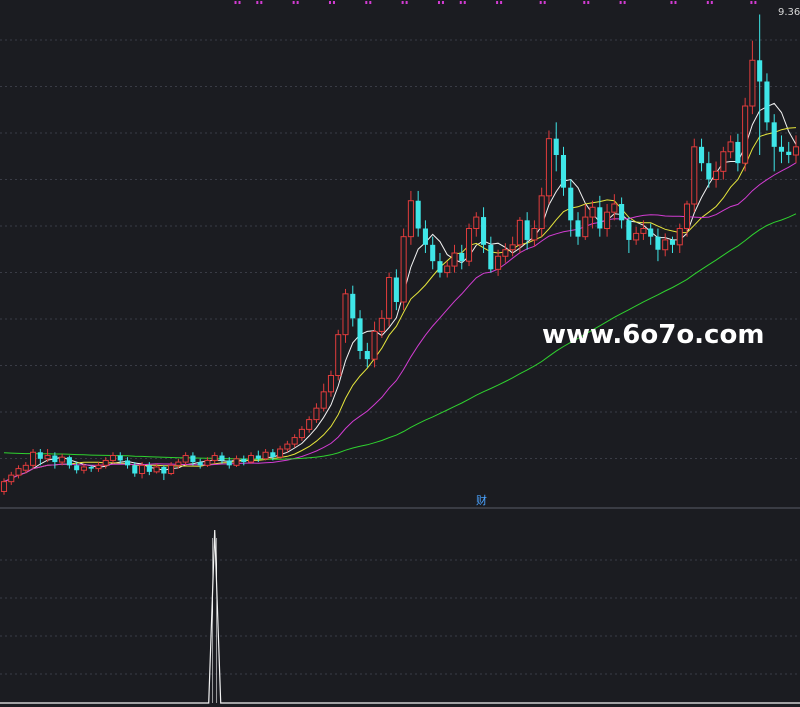 The image size is (800, 707). I want to click on high-price-label: 9.36, so click(789, 12).